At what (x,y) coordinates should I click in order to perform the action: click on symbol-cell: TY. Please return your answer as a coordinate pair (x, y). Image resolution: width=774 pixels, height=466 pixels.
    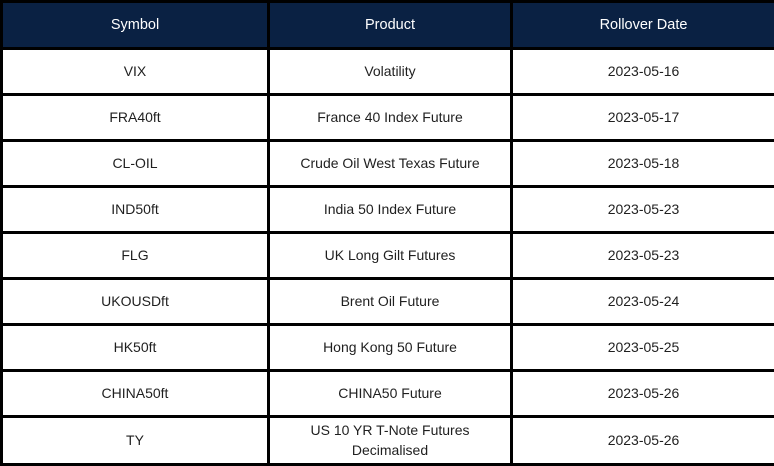
    Looking at the image, I should click on (135, 441).